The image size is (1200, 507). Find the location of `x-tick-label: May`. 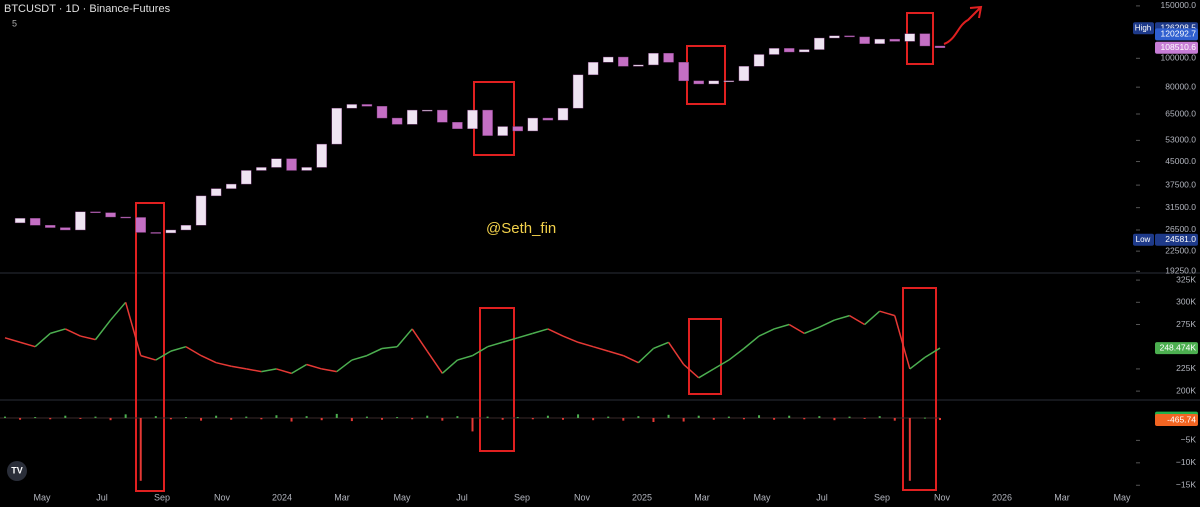

x-tick-label: May is located at coordinates (42, 497).